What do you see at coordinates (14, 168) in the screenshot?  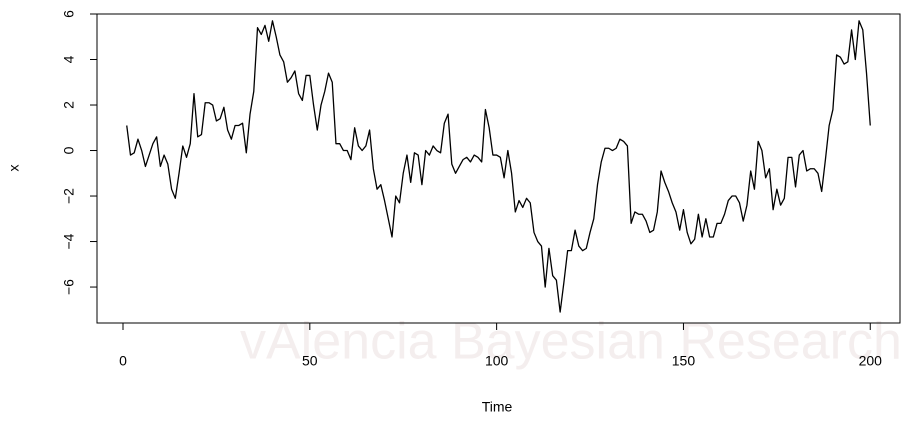 I see `y-axis-label: x` at bounding box center [14, 168].